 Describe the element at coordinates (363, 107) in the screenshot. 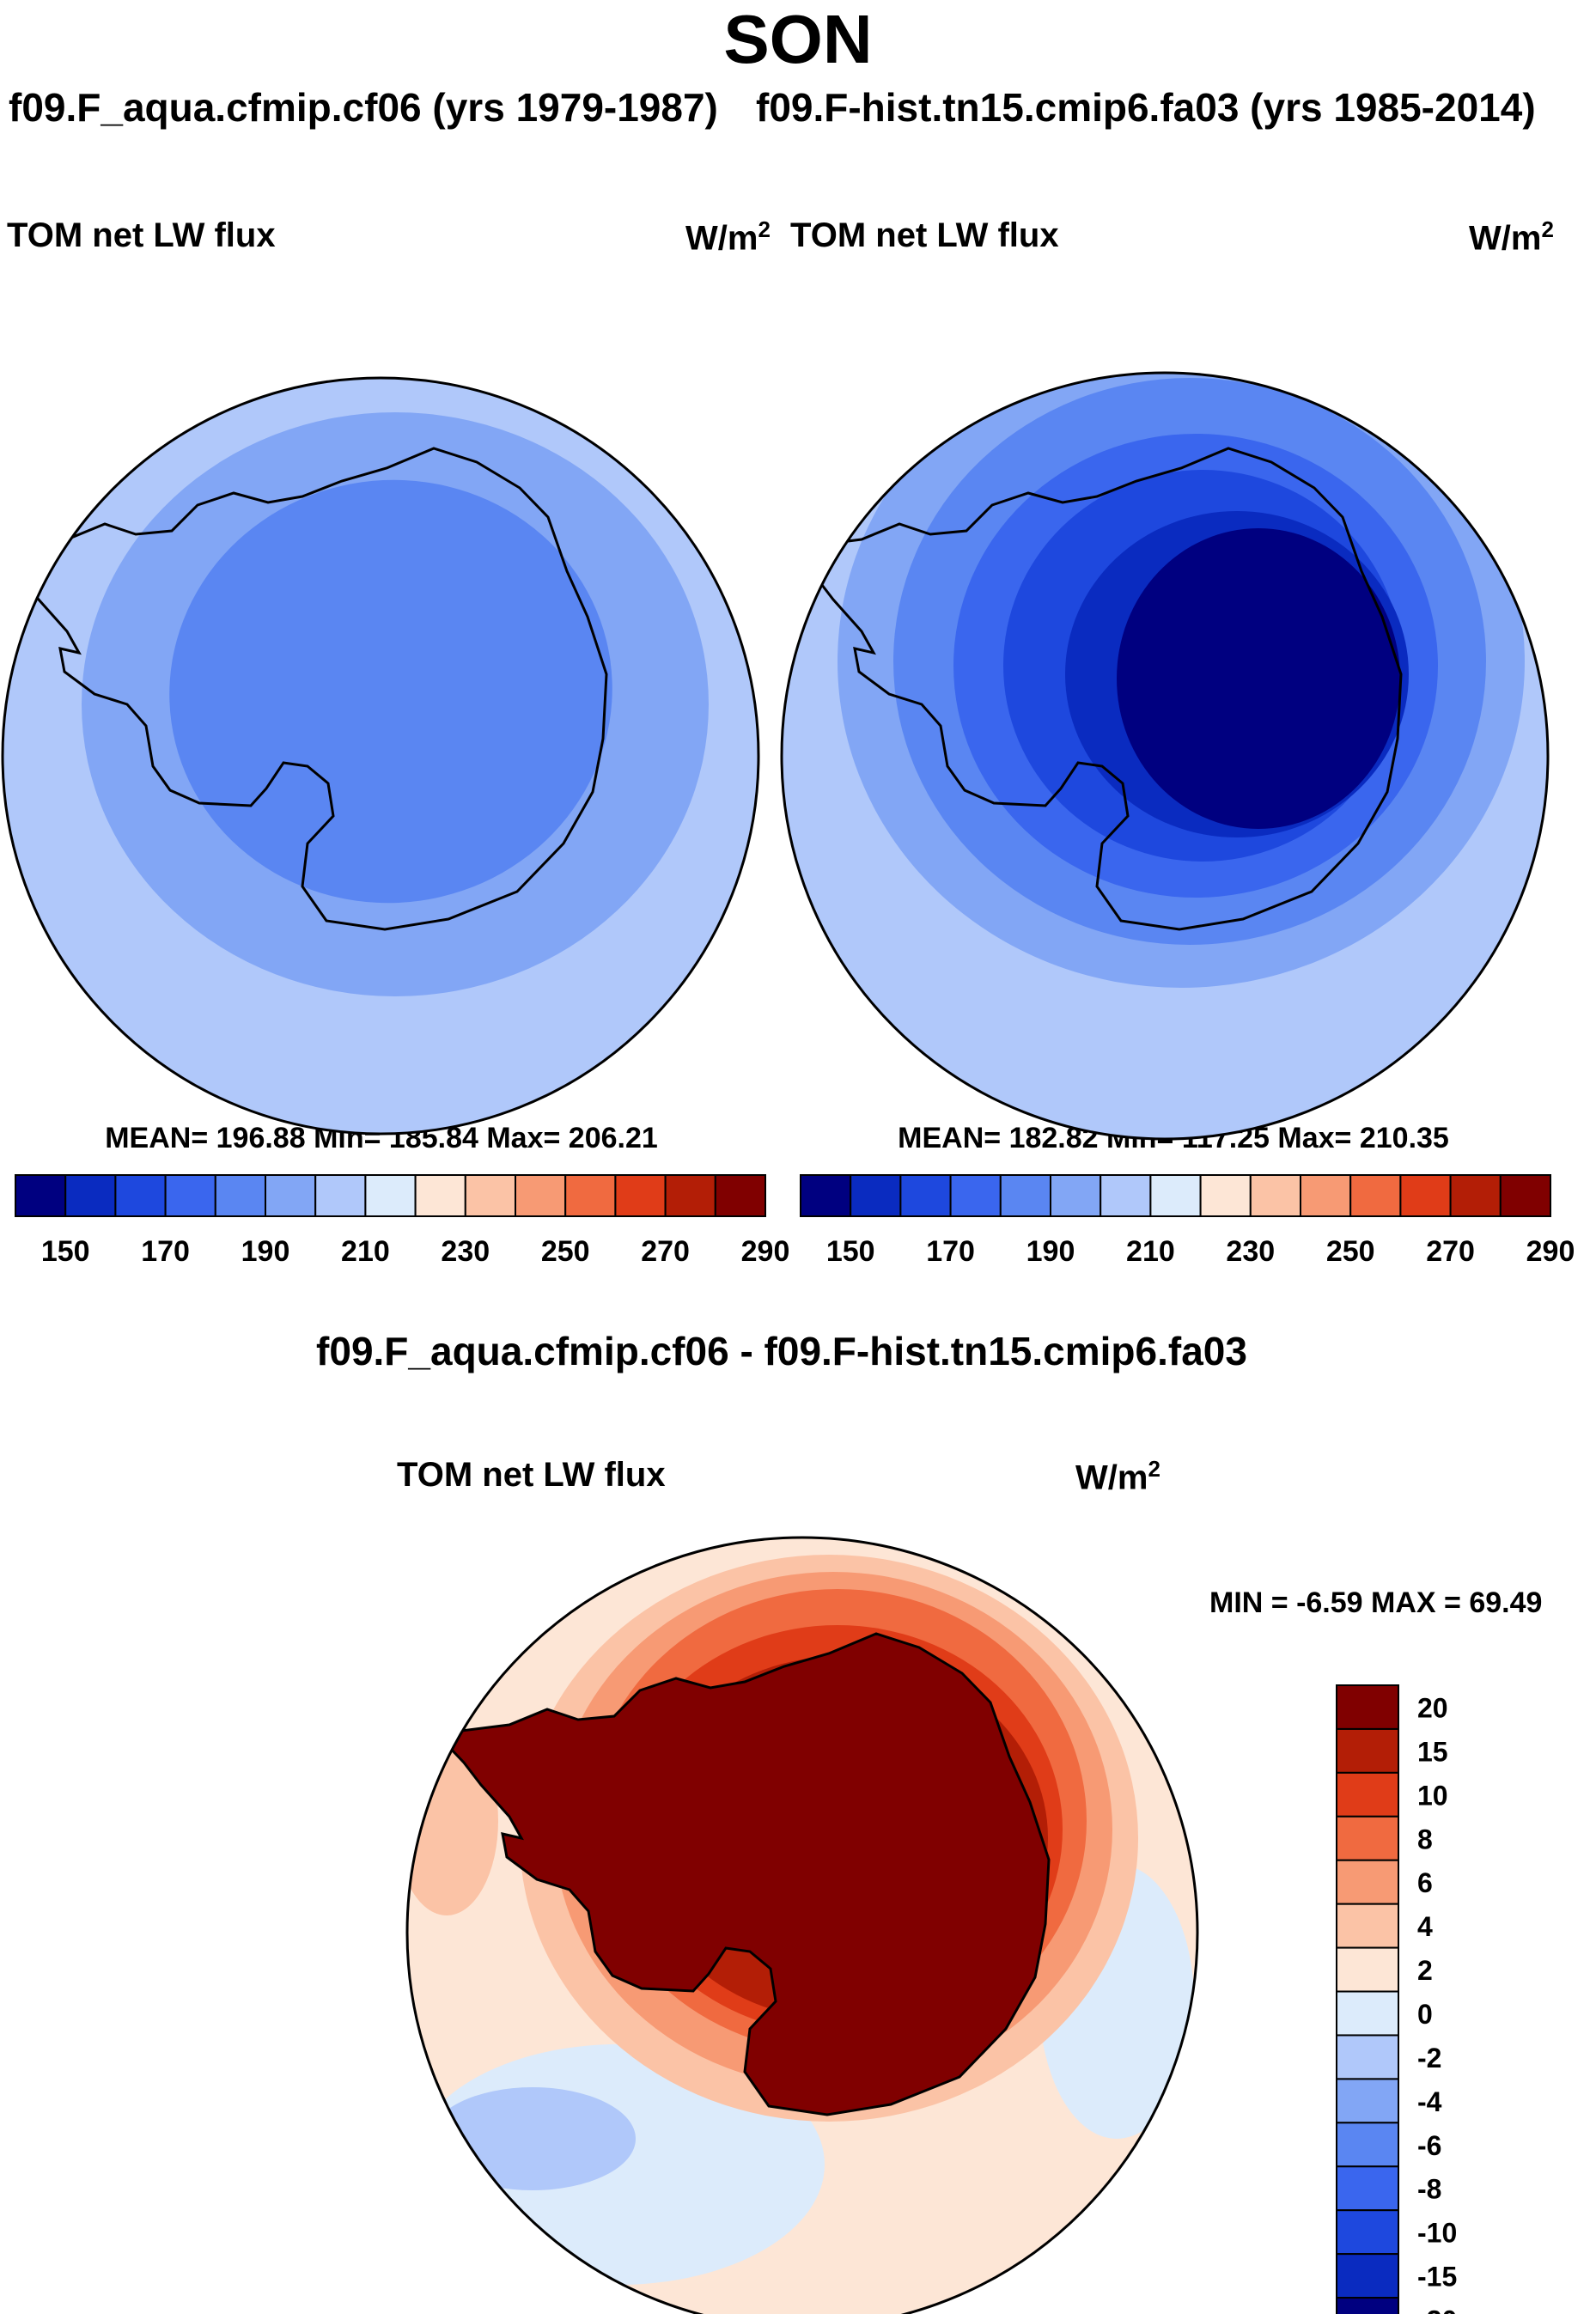

I see `left-case-title: f09.F_aqua.cfmip.cf06 (yrs 1979-1987)` at that location.